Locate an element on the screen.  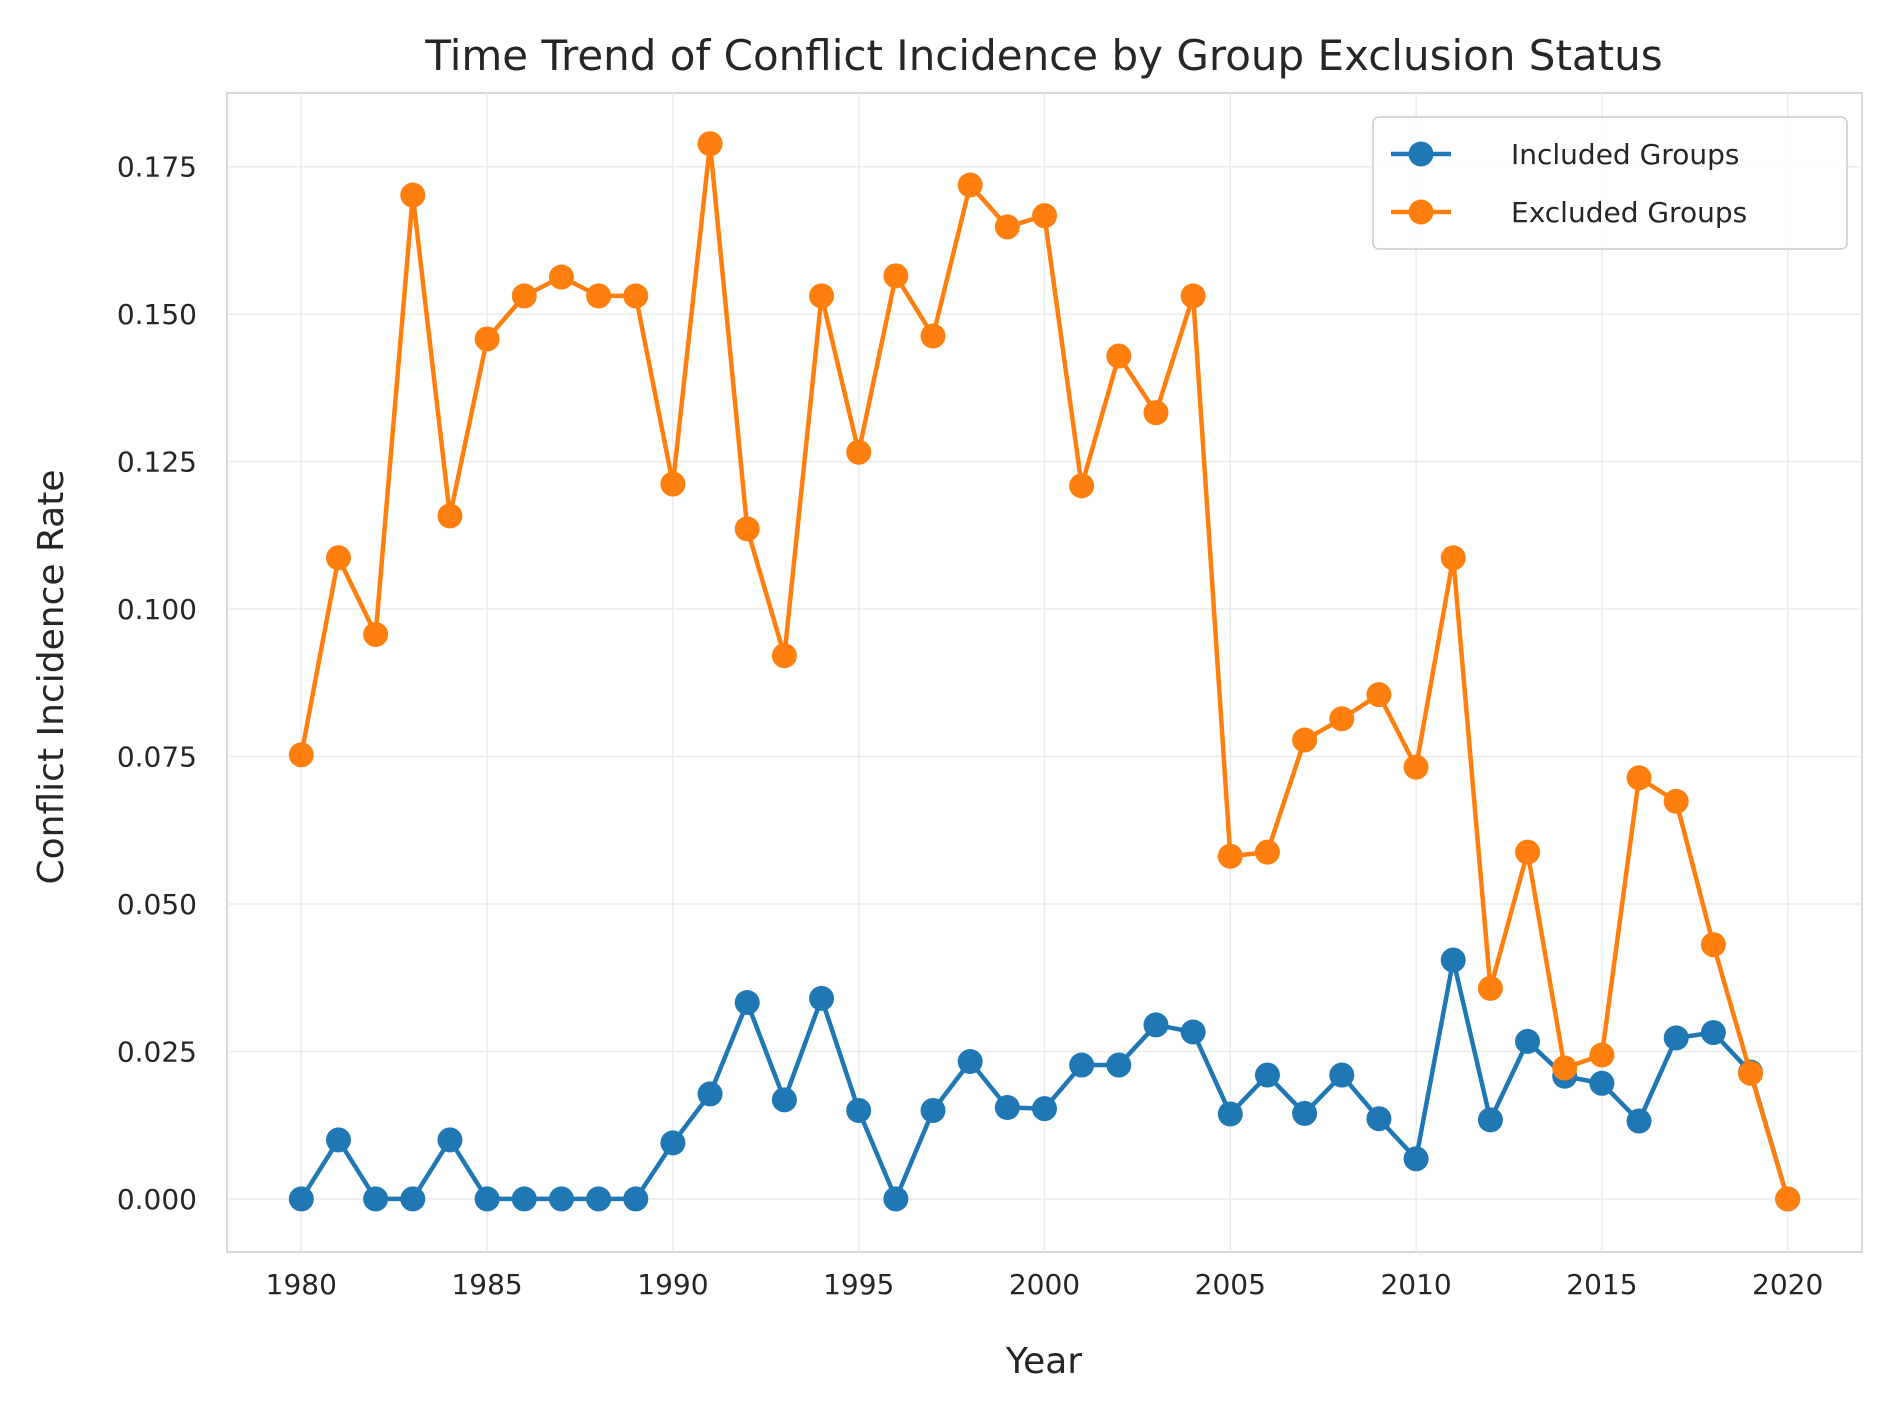
legend-box is located at coordinates (1610, 183).